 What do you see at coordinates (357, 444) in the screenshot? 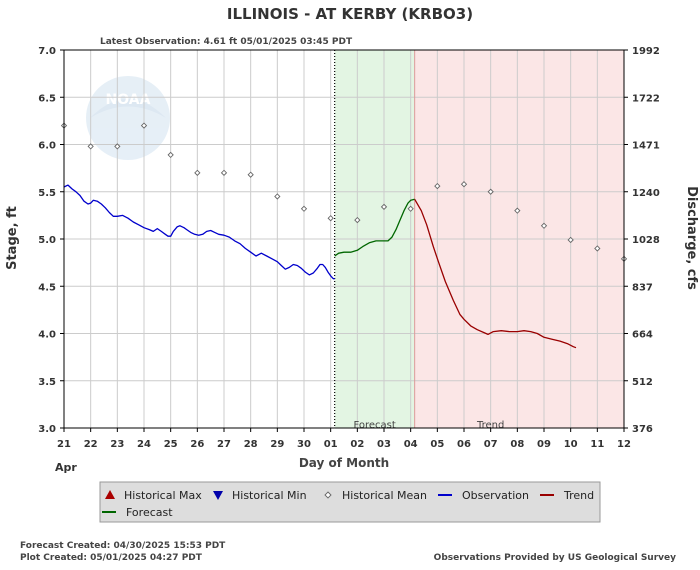
I see `x-tick-label: 02` at bounding box center [357, 444].